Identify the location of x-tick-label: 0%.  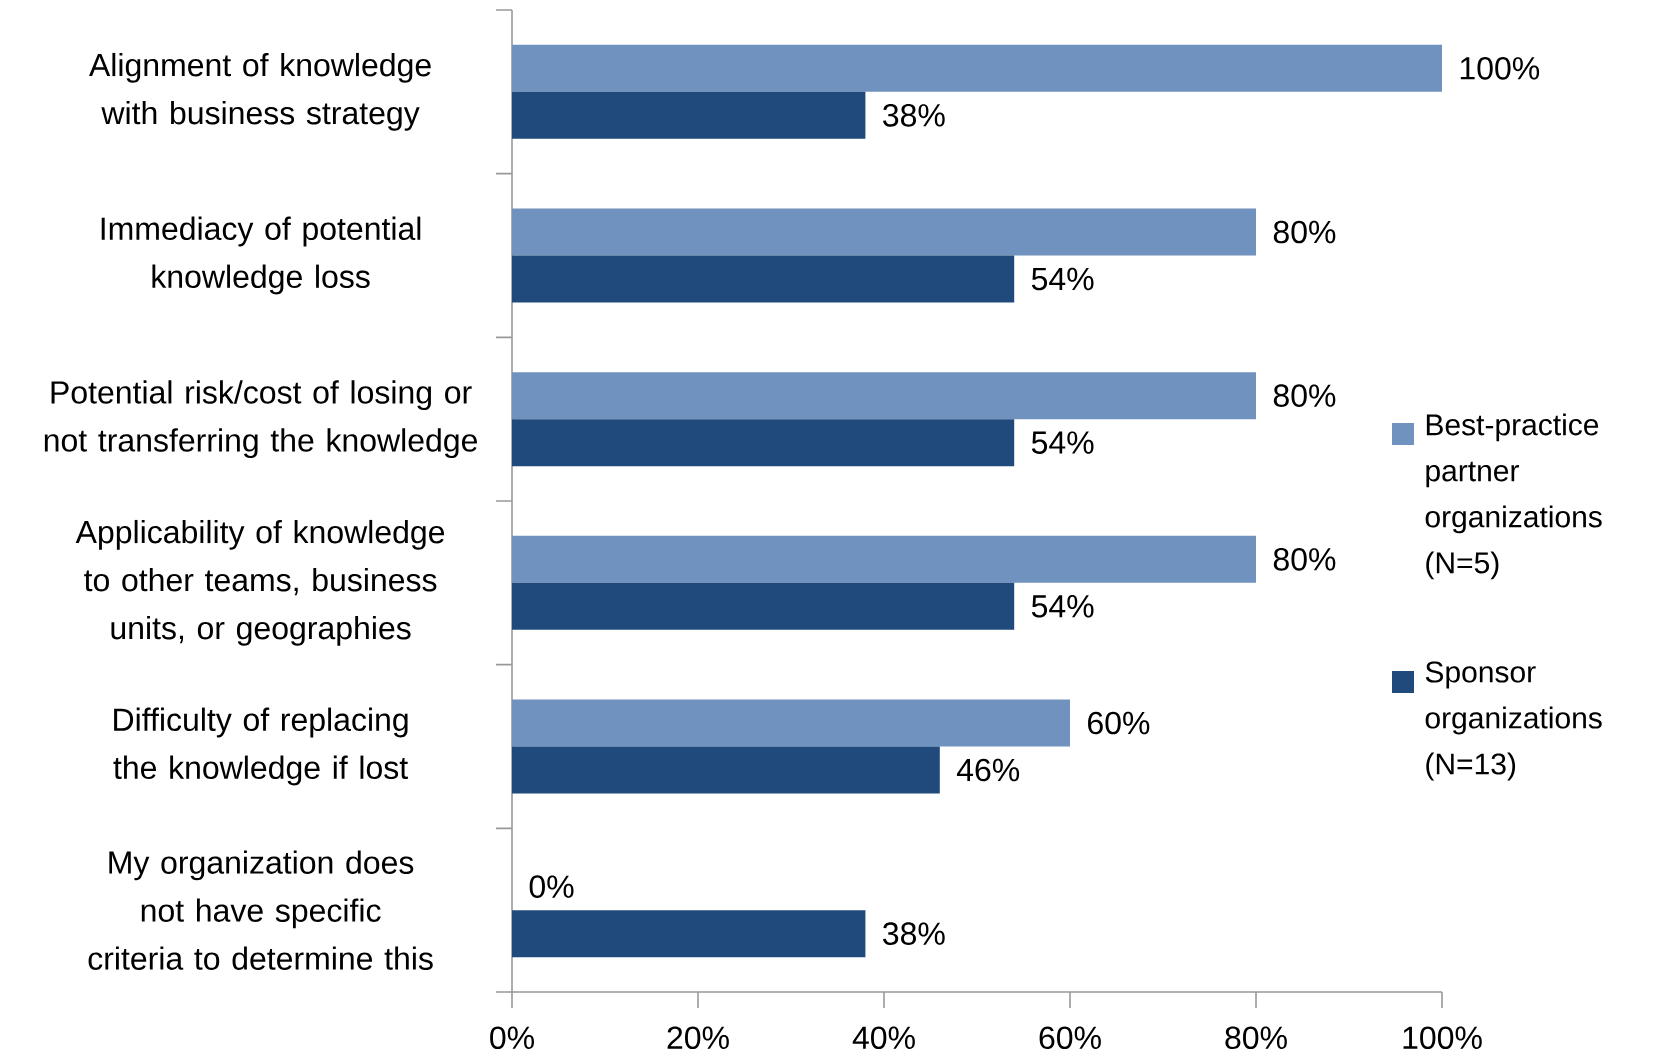
(512, 1038).